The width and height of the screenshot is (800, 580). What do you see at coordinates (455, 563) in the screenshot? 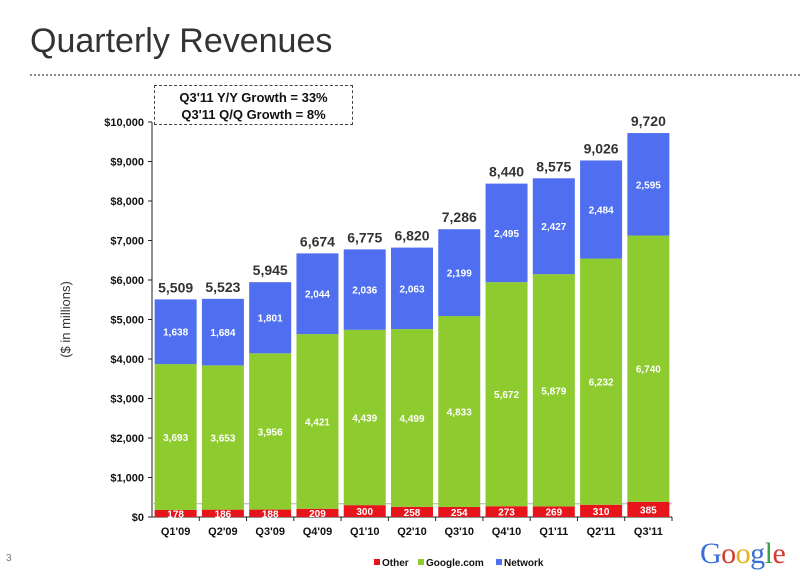
I see `legend-label: Google.com` at bounding box center [455, 563].